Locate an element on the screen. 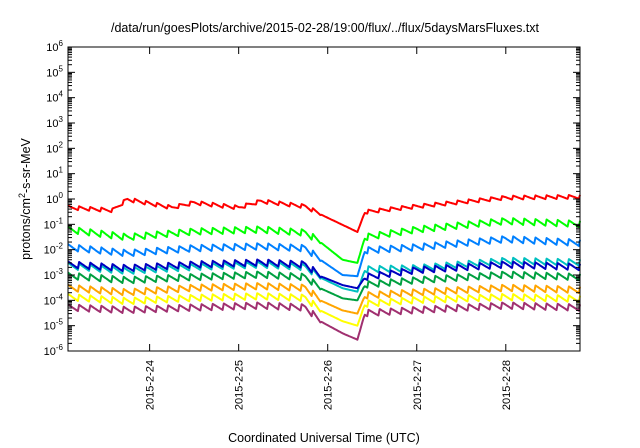  y-tick-label: 10² is located at coordinates (54, 147).